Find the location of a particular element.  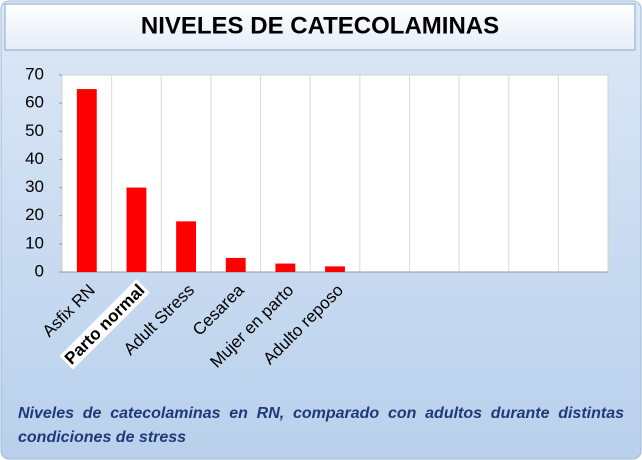

y-tick-label: 40 is located at coordinates (34, 158).